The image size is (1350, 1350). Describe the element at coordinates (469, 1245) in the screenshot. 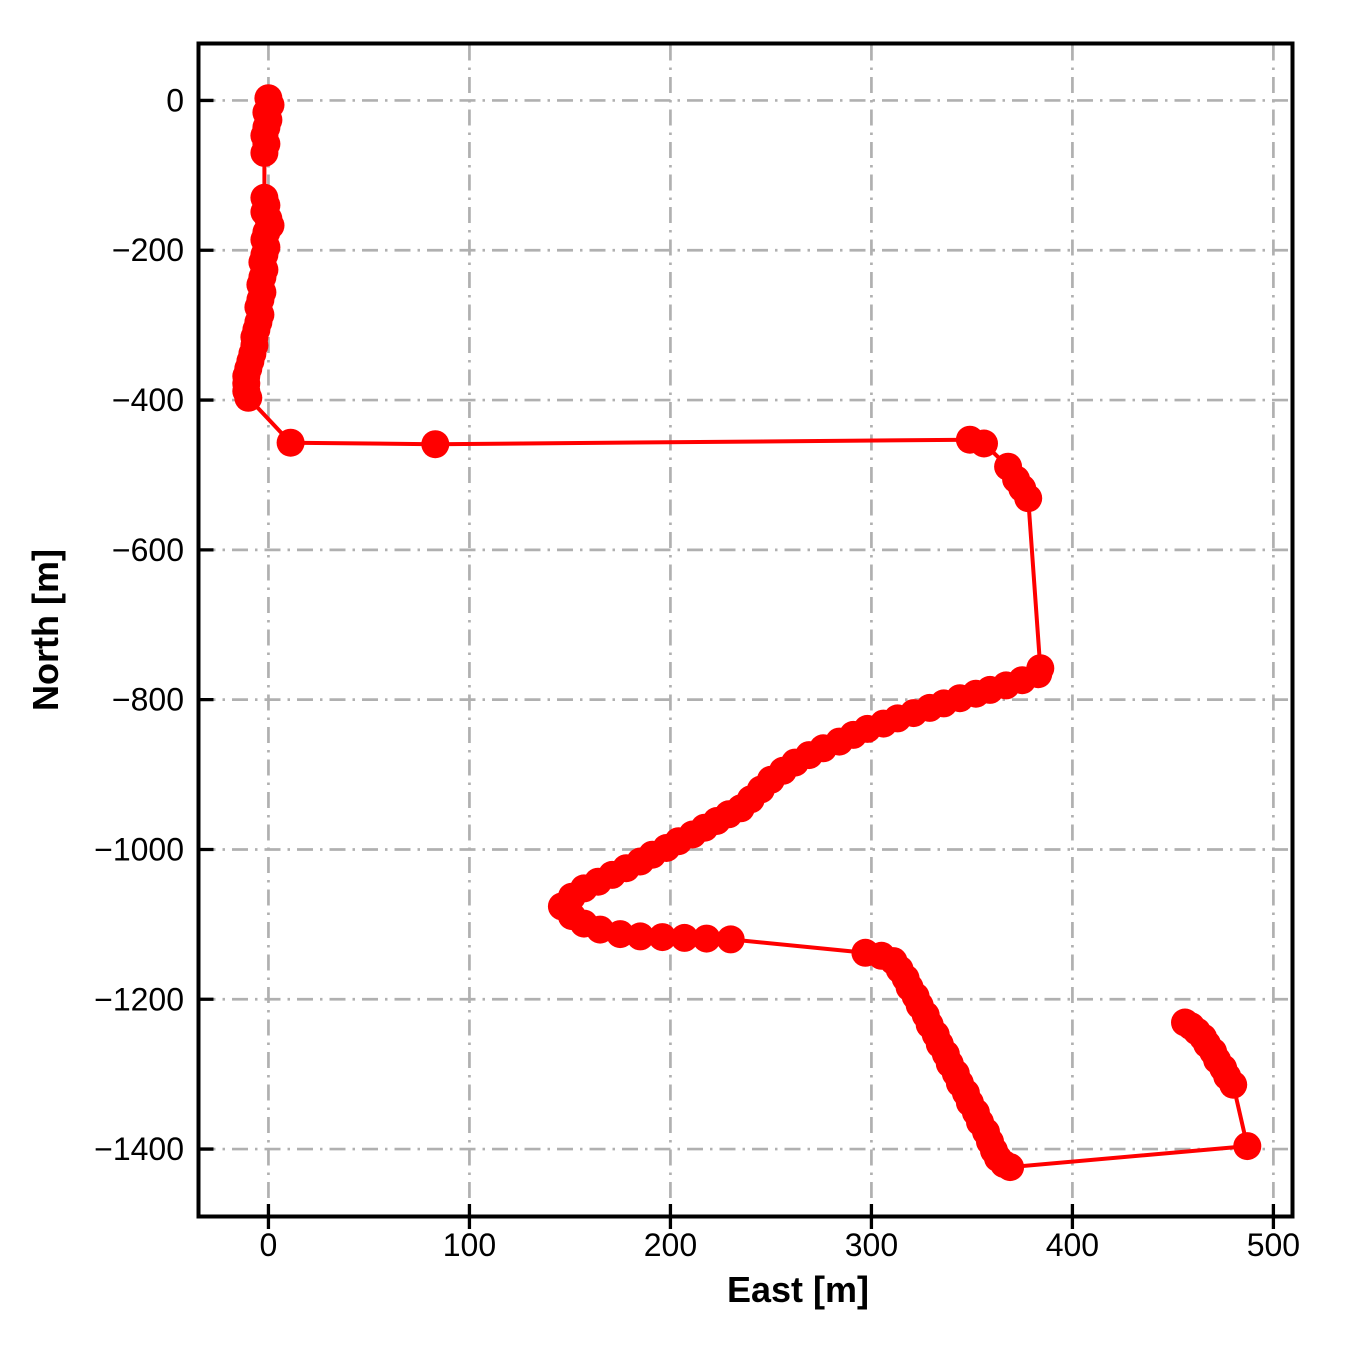

I see `x-tick-label: 100` at that location.